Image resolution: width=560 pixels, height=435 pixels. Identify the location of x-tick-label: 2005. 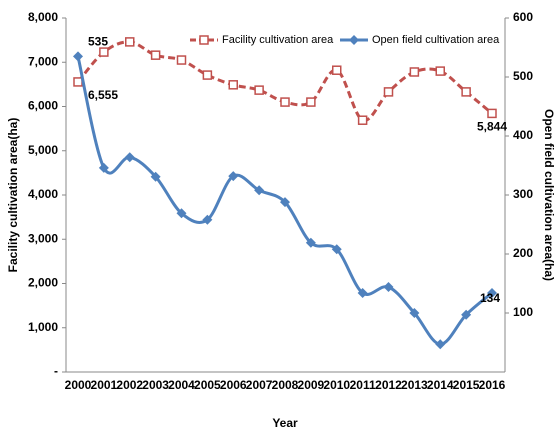
(207, 385).